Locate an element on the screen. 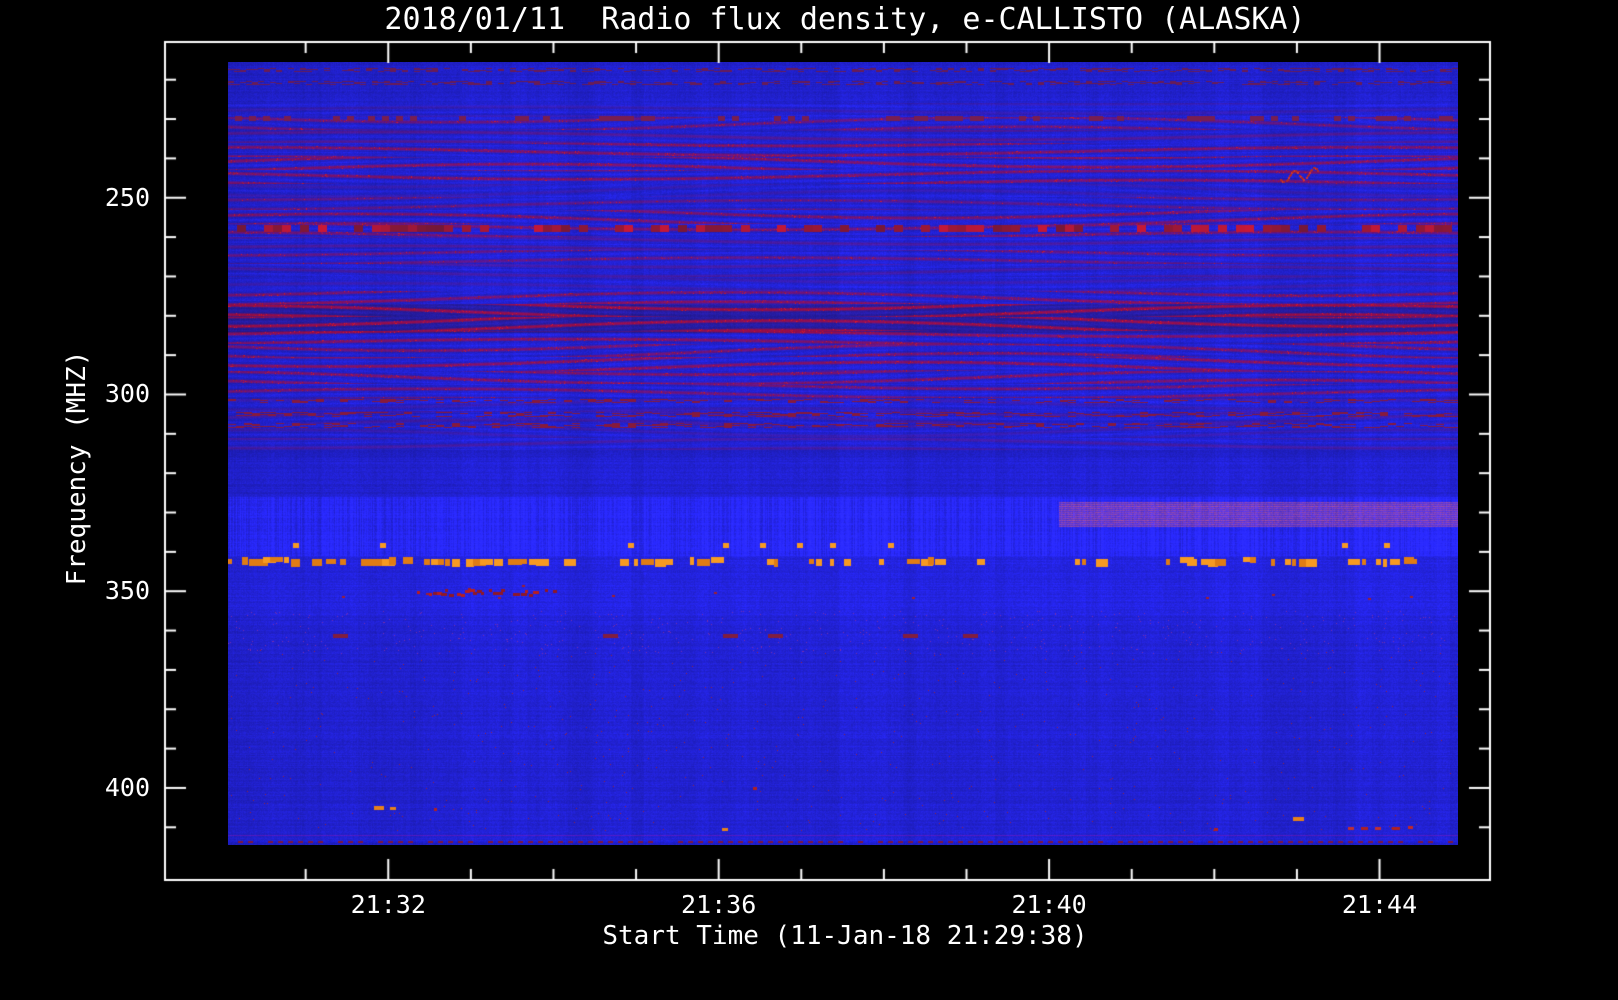 Image resolution: width=1618 pixels, height=1000 pixels. y-tick-label: 300 is located at coordinates (127, 394).